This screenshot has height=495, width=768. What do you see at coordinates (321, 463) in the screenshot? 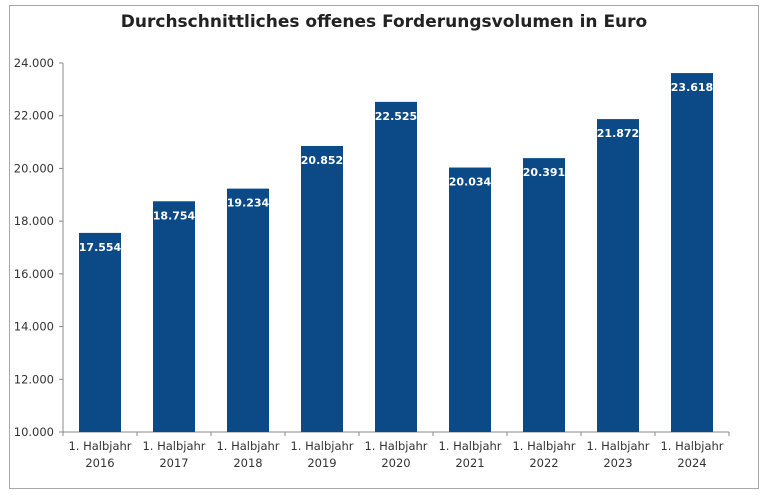
I see `x-tick-label-year: 2019` at bounding box center [321, 463].